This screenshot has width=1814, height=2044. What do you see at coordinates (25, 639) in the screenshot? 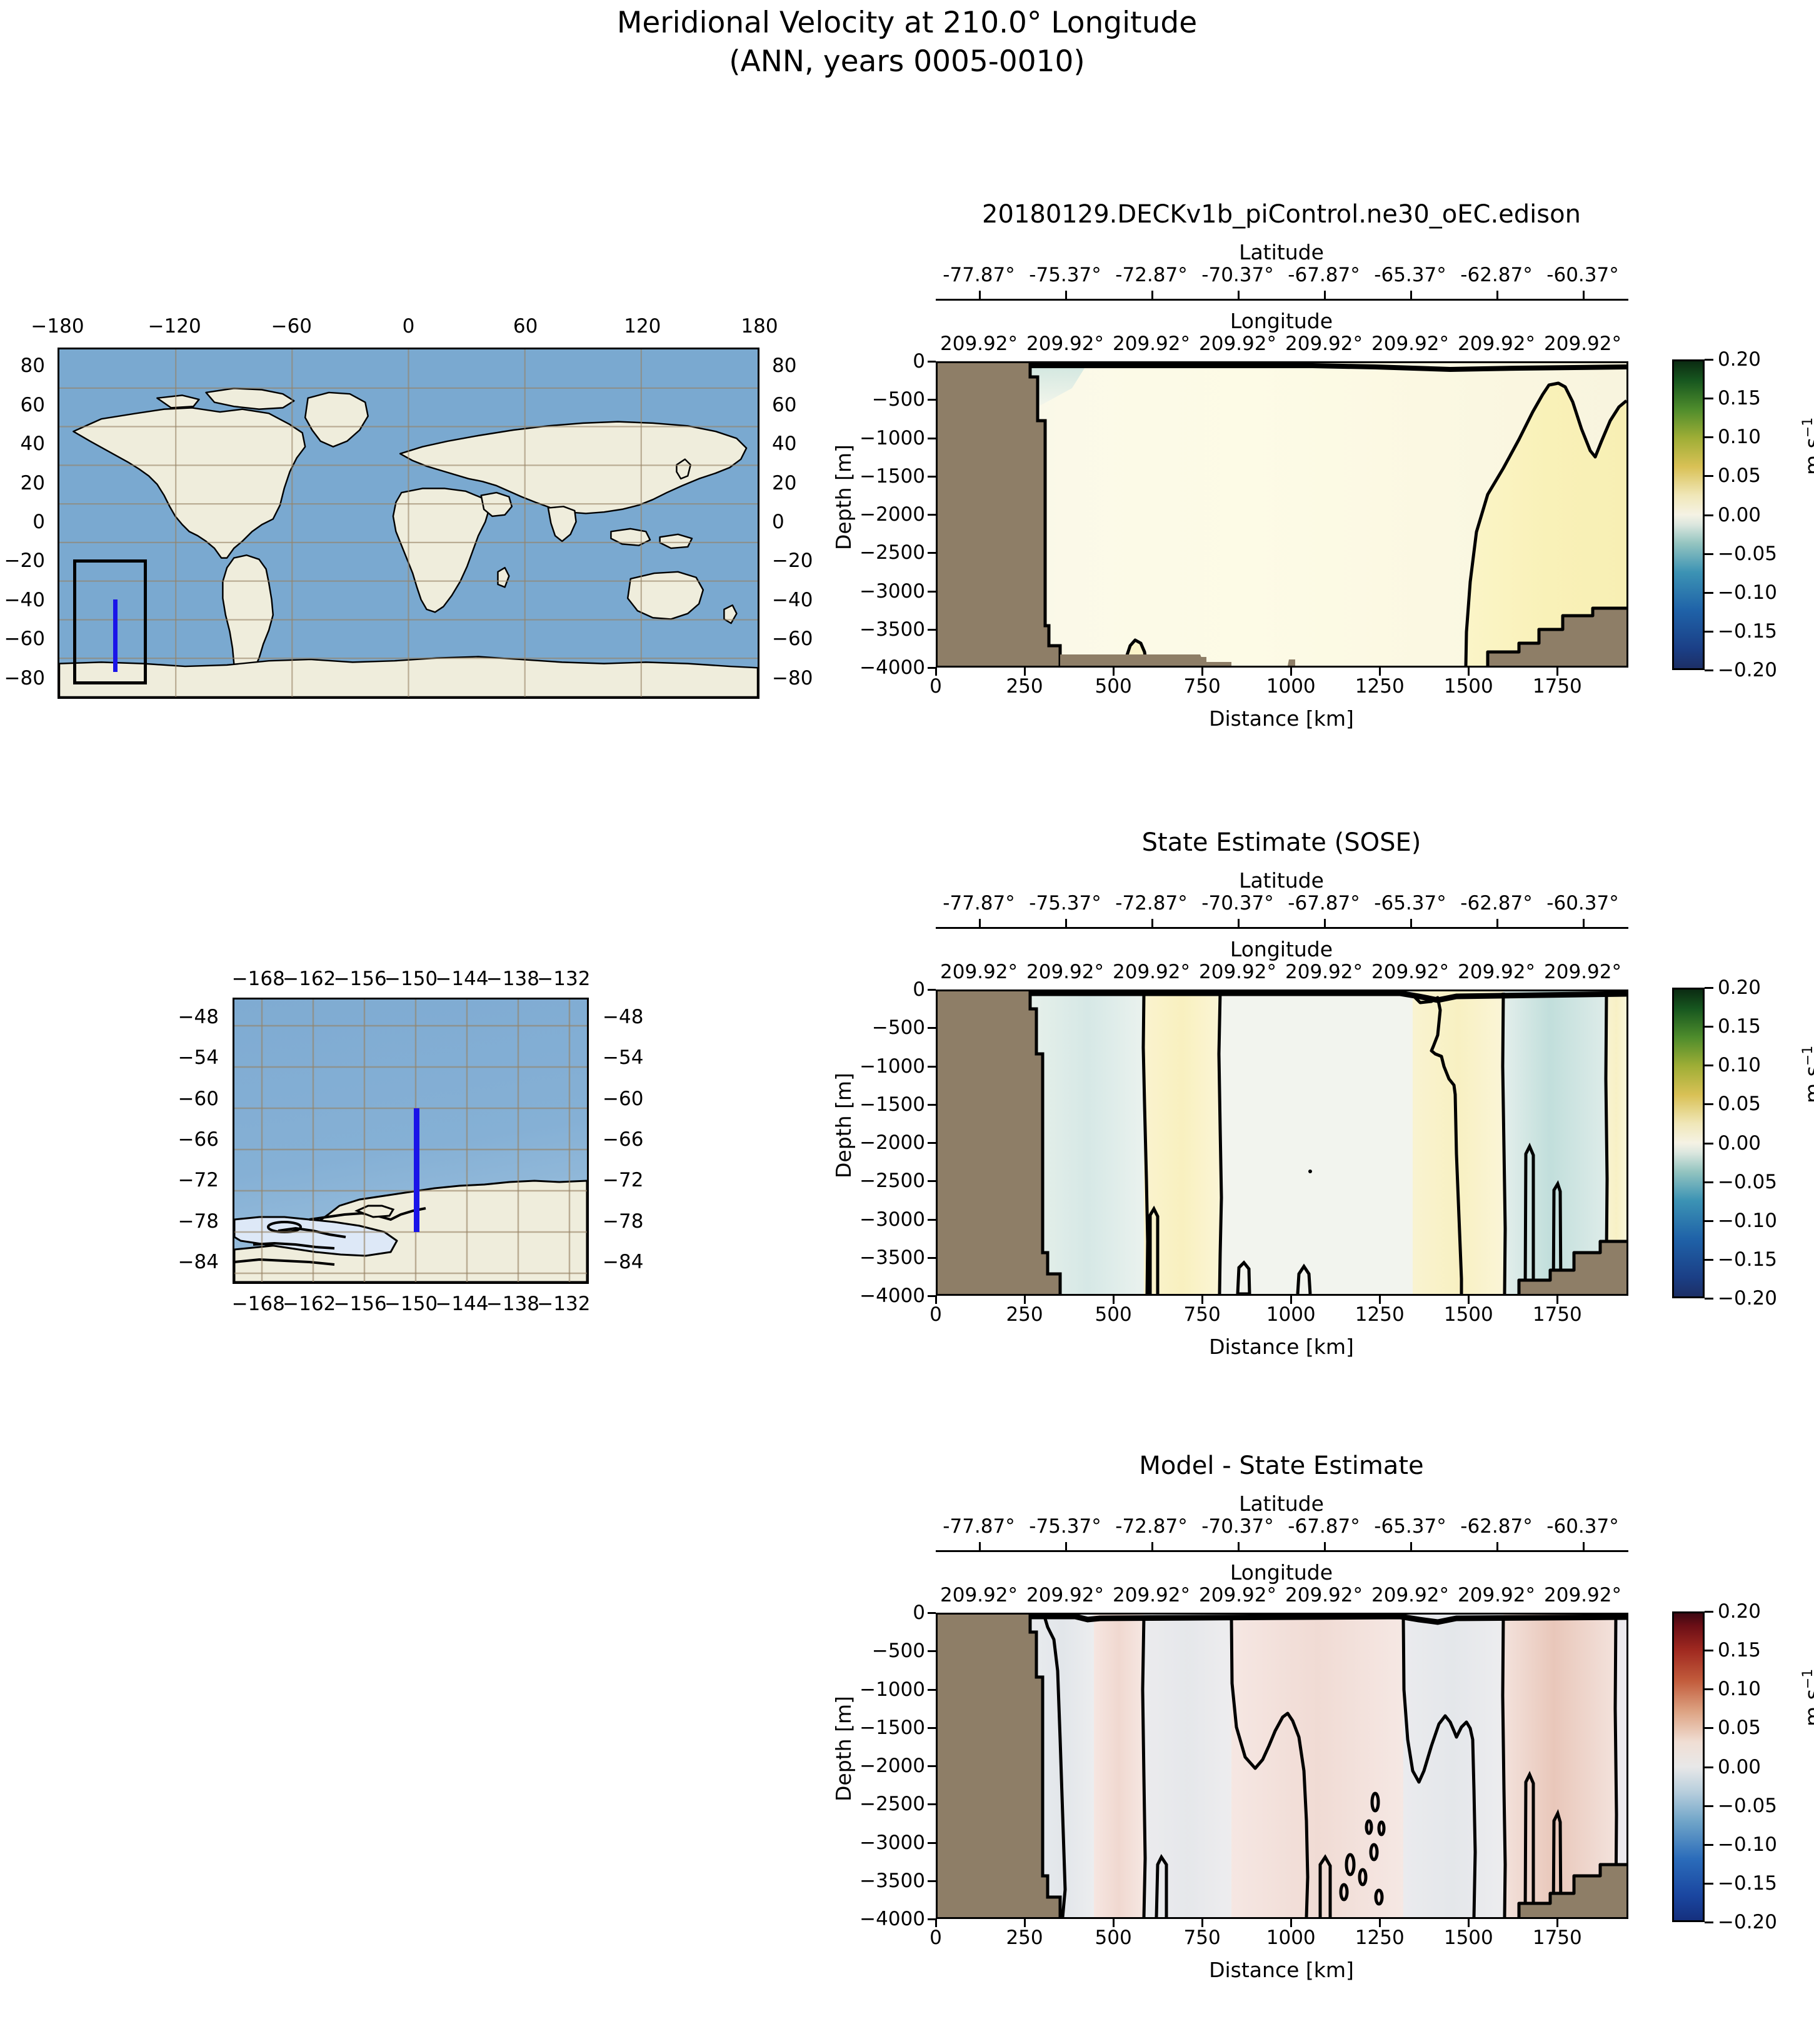
I see `world-map-lat-tick: −60` at bounding box center [25, 639].